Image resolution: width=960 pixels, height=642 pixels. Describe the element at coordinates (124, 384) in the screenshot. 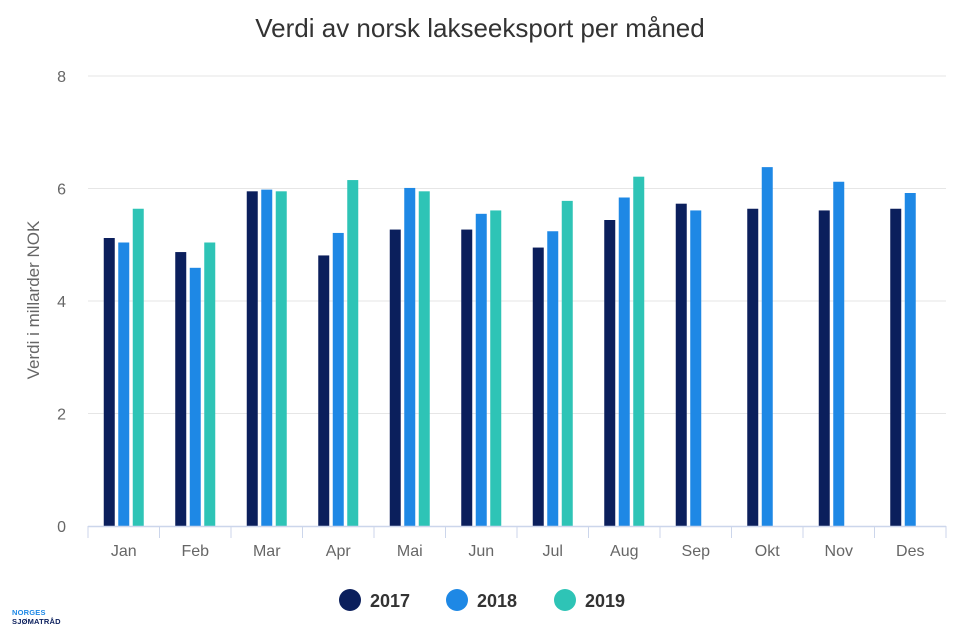

I see `bar-2018-jan` at that location.